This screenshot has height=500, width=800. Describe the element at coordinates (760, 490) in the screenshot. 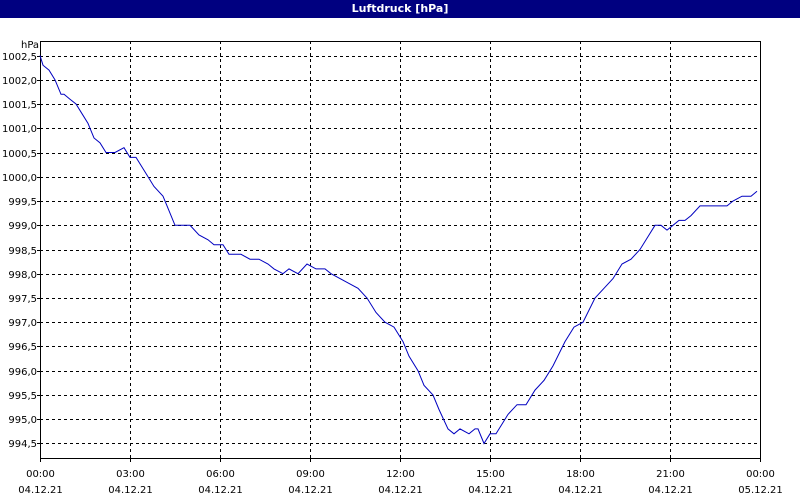

I see `x-tick-date-label: 05.12.21` at that location.